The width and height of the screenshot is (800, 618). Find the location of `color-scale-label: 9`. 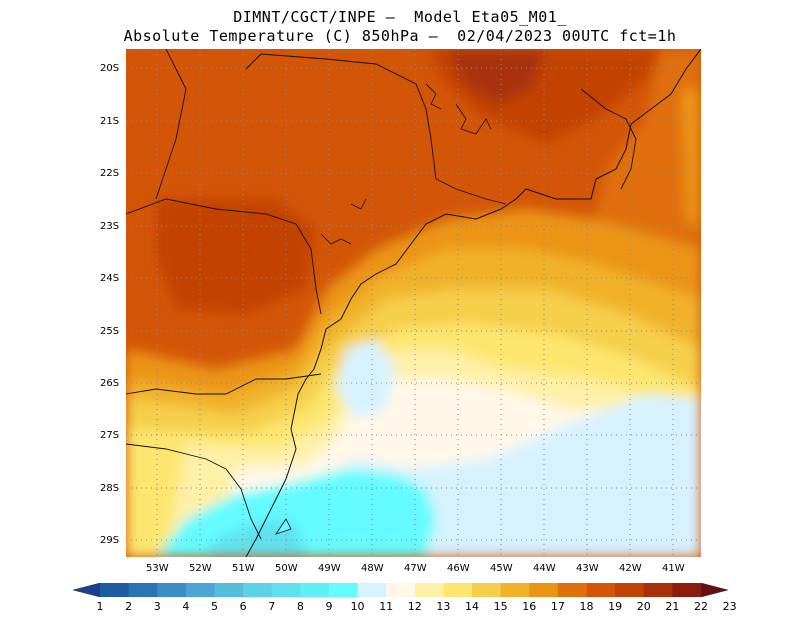

color-scale-label: 9 is located at coordinates (329, 606).